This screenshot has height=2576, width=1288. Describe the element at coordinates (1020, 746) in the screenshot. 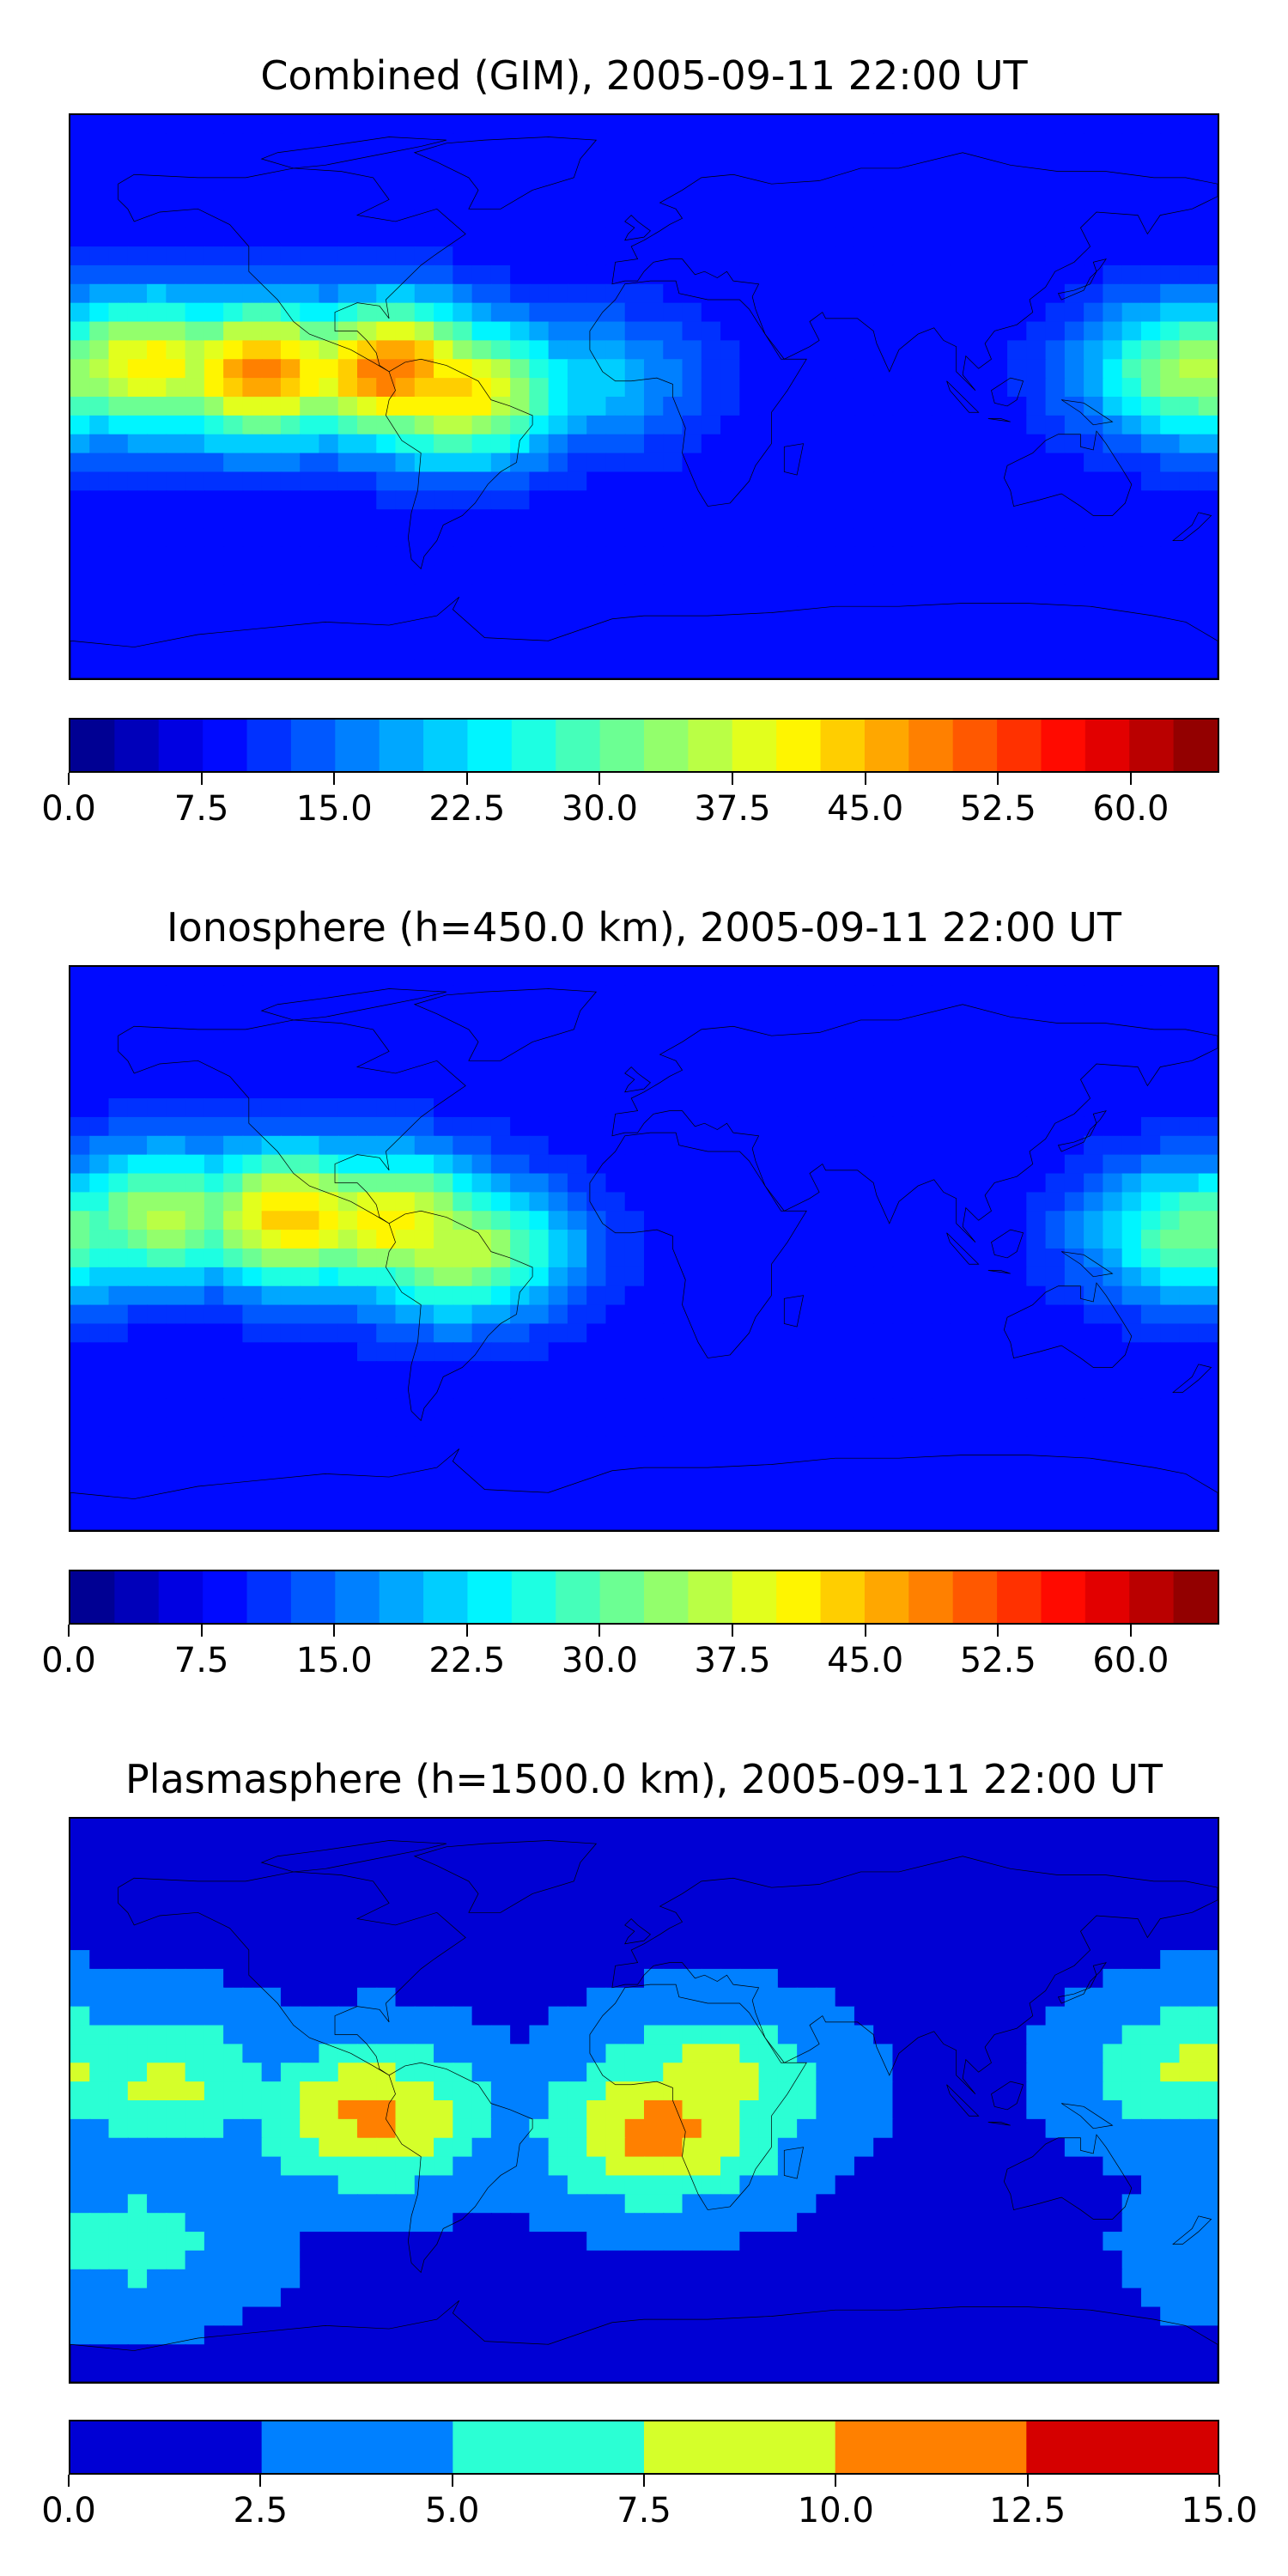

I see `colorbar-segment` at that location.